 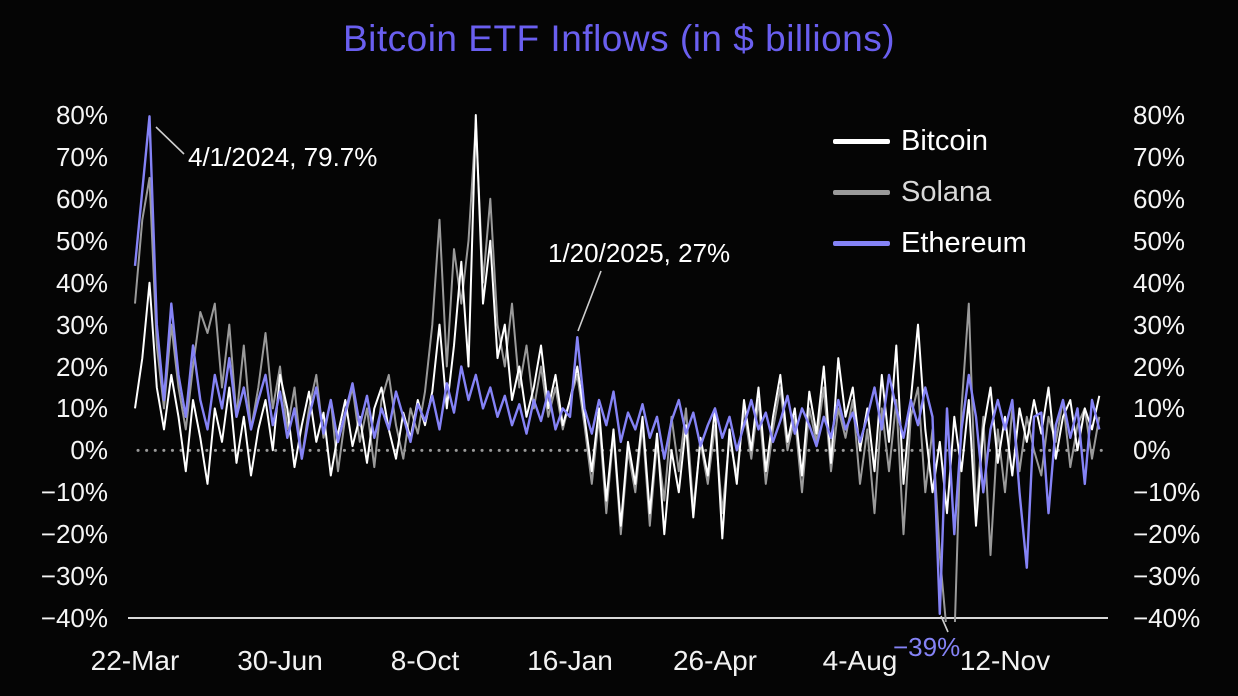 What do you see at coordinates (1167, 618) in the screenshot?
I see `y-tick-label-right: −40%` at bounding box center [1167, 618].